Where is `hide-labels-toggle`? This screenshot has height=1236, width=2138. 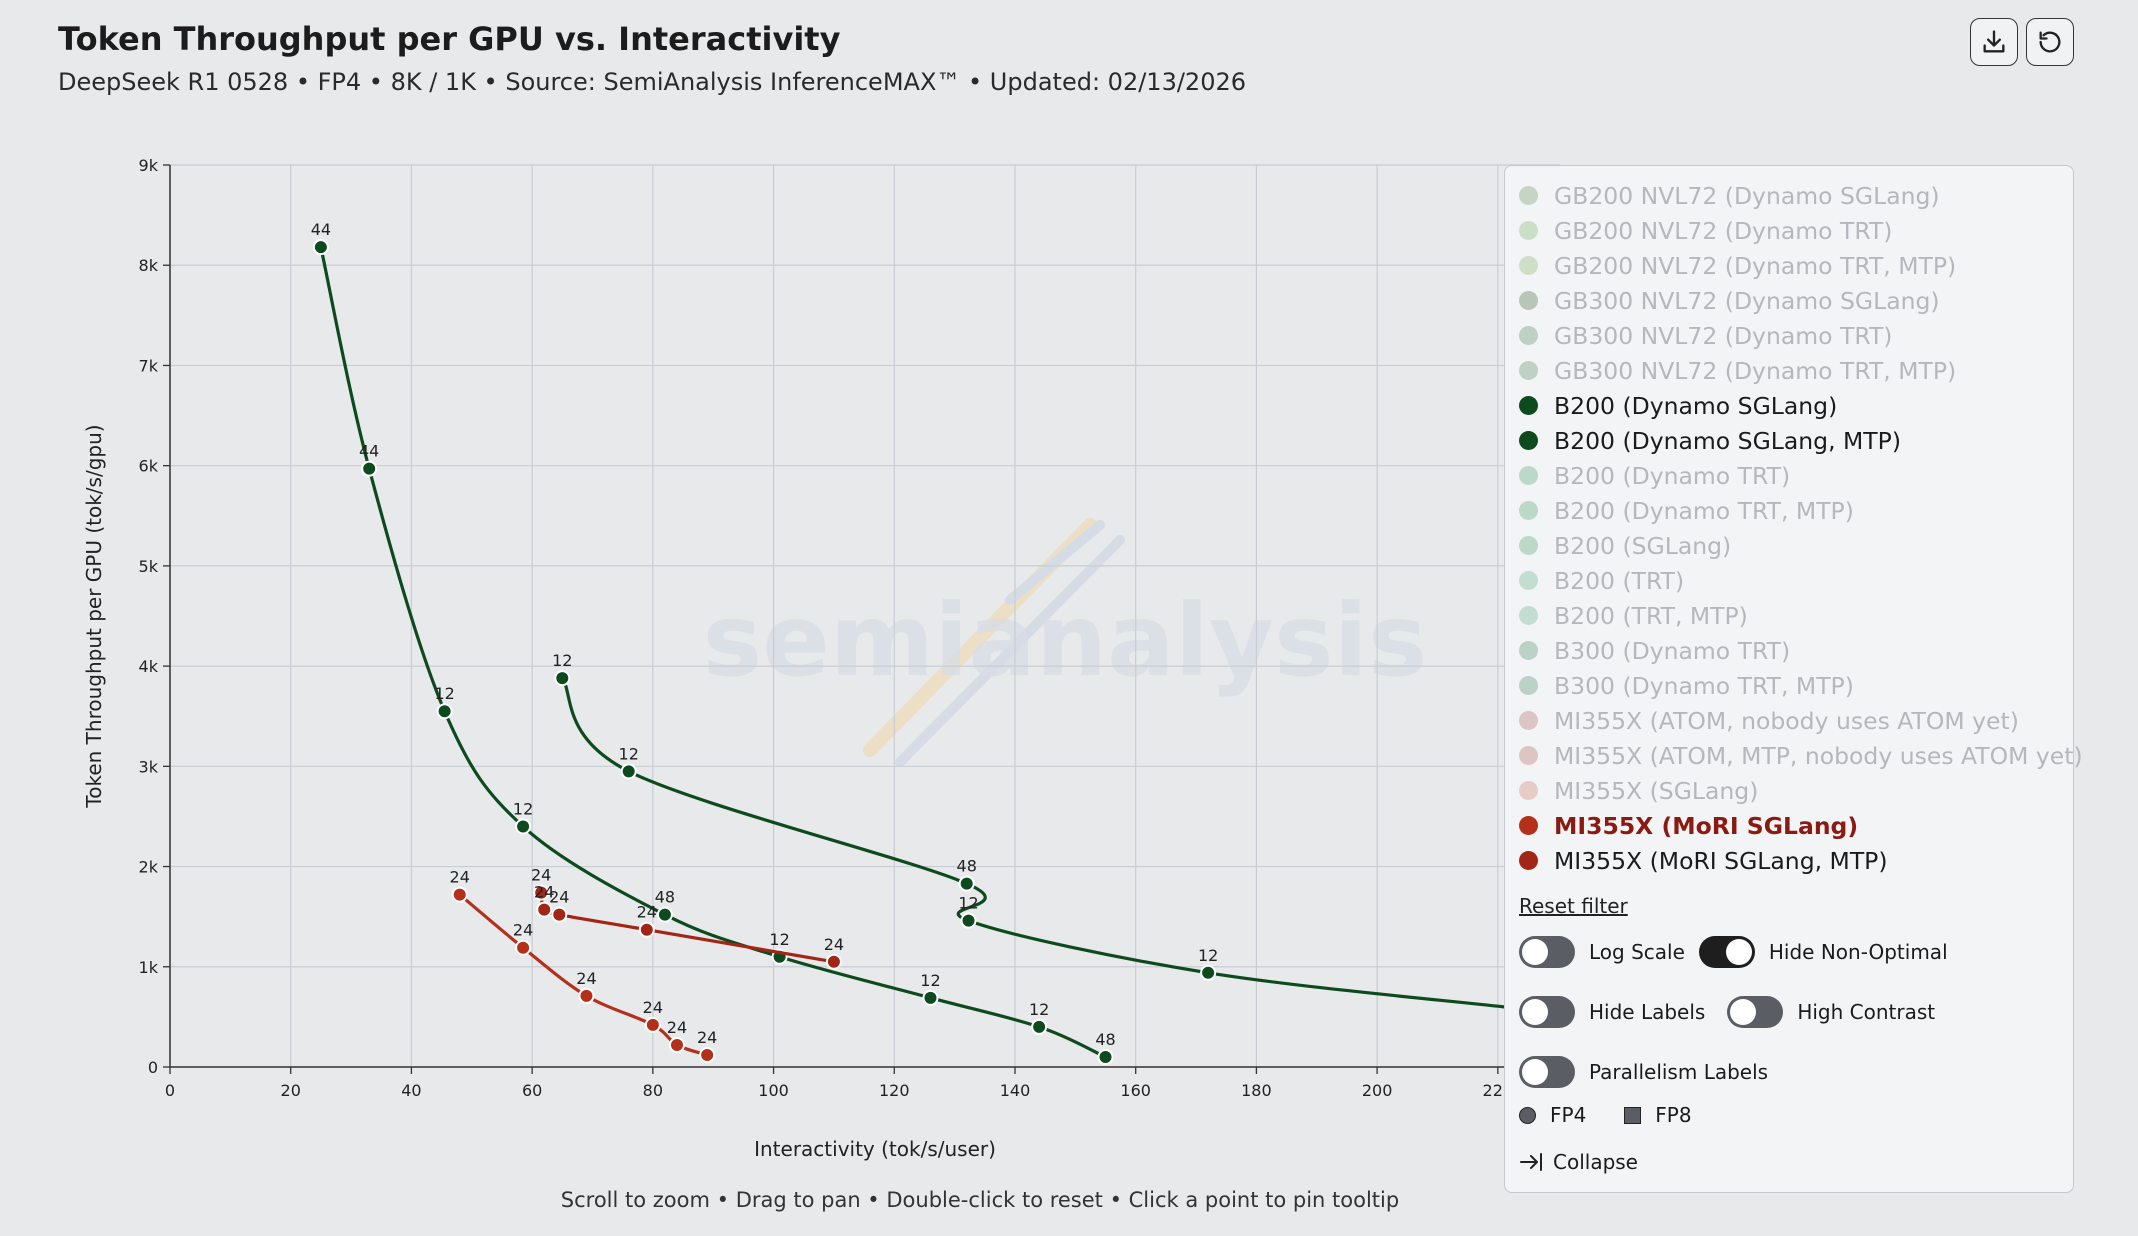
hide-labels-toggle is located at coordinates (1547, 1012).